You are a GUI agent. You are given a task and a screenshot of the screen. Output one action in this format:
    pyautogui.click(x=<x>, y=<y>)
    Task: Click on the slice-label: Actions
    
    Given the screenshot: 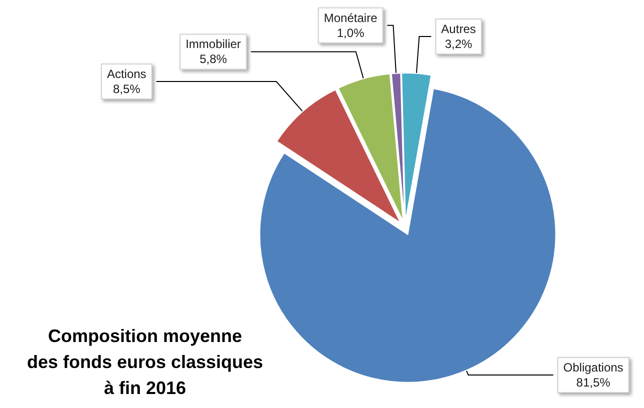 What is the action you would take?
    pyautogui.click(x=126, y=74)
    